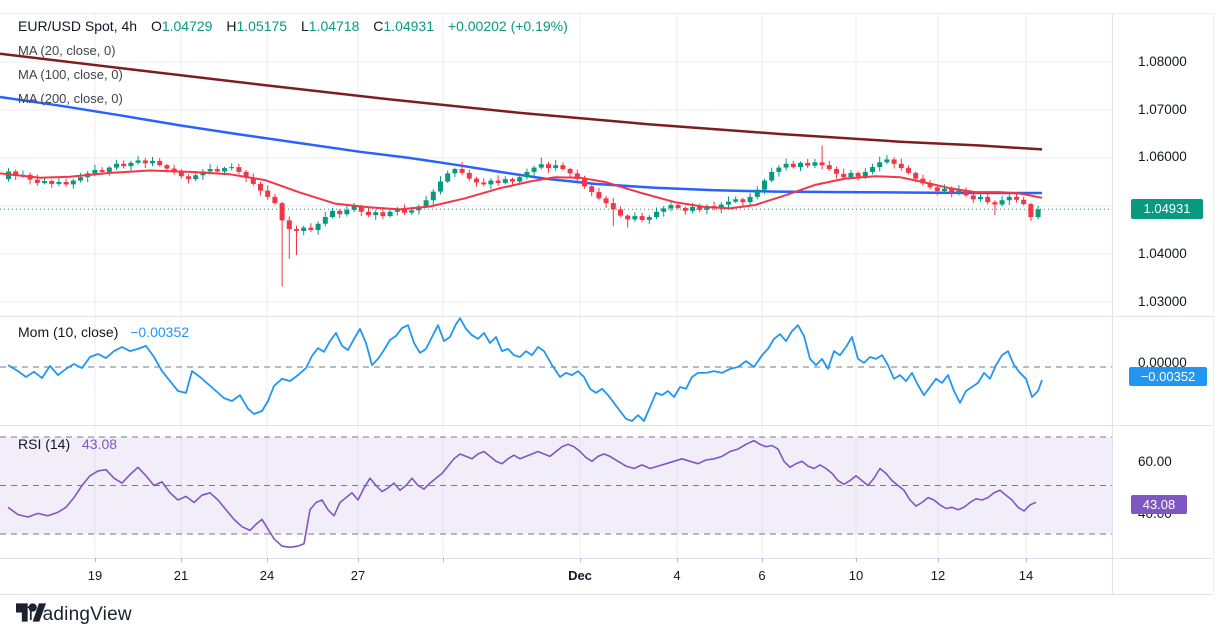 The image size is (1227, 640). Describe the element at coordinates (31, 612) in the screenshot. I see `tradingview-logo-icon` at that location.